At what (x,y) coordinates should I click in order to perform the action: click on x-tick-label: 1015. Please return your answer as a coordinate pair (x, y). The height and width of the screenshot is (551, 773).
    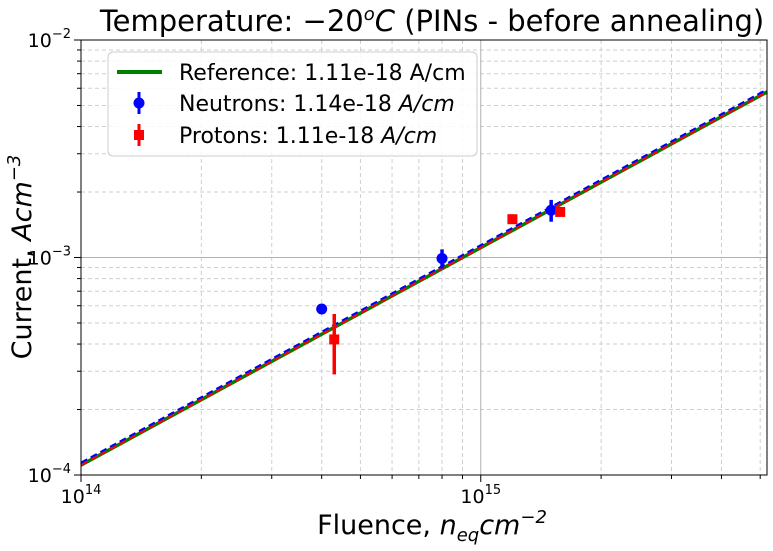
    Looking at the image, I should click on (480, 495).